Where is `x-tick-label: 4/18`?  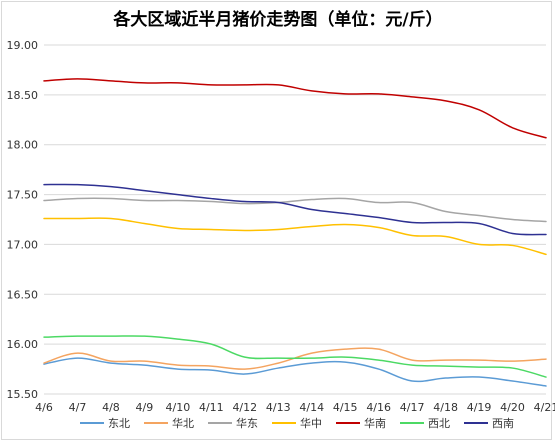
x-tick-label: 4/18 is located at coordinates (445, 407).